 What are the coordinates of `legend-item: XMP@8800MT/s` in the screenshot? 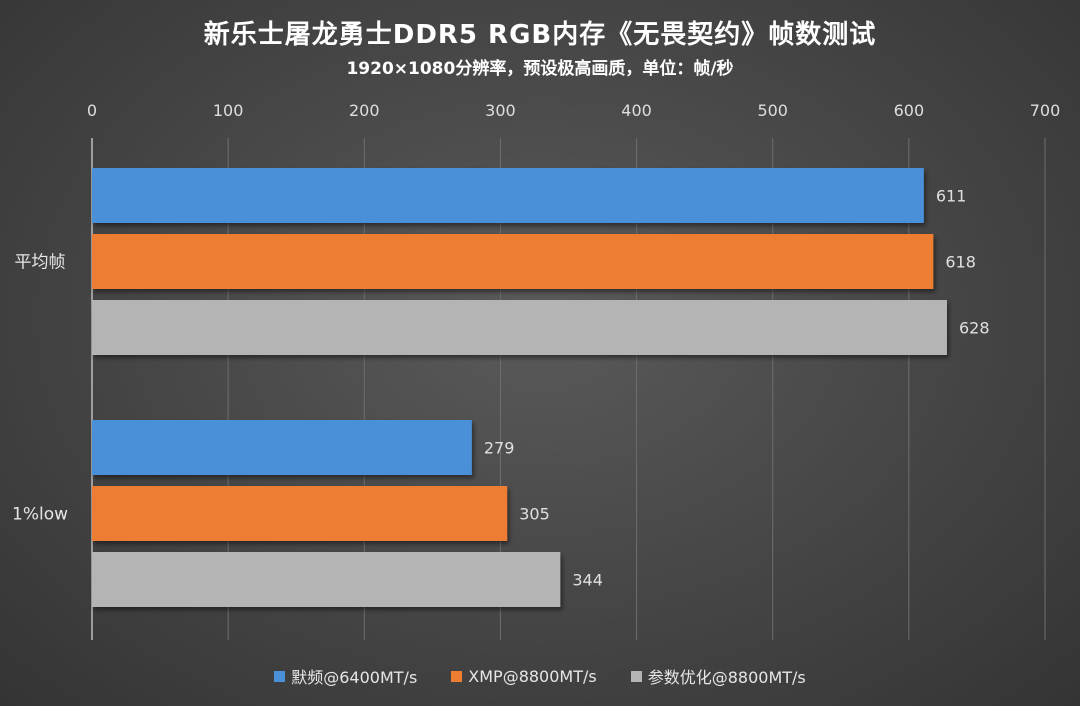 It's located at (524, 676).